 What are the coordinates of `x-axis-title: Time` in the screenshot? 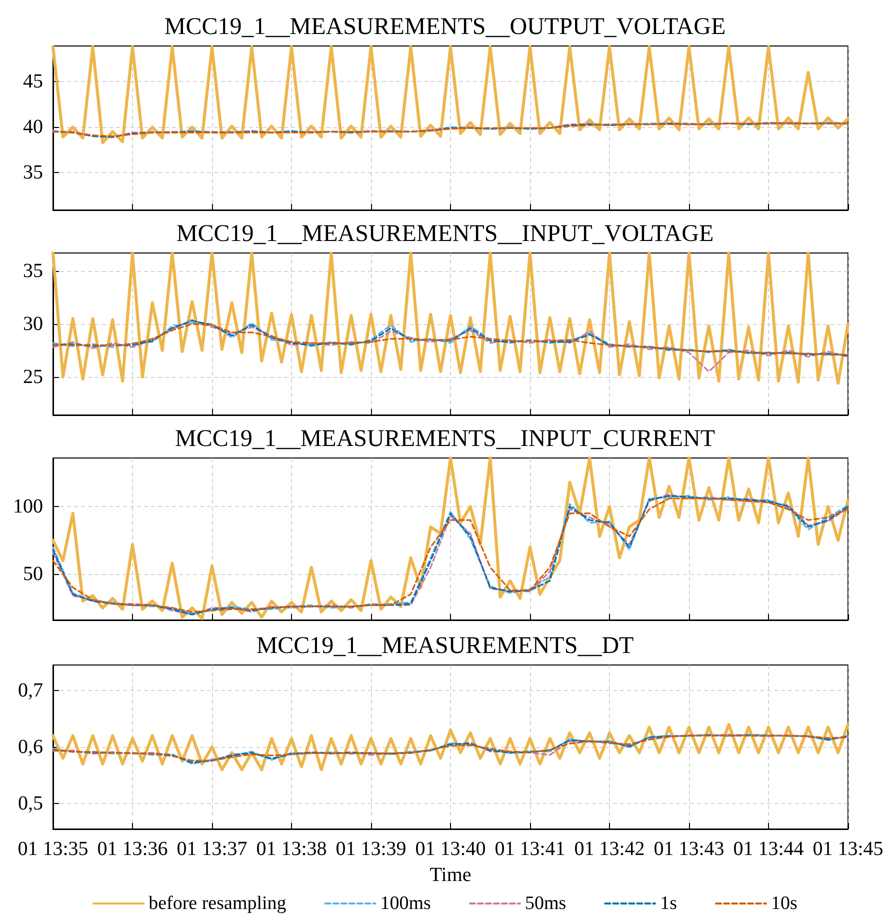 It's located at (451, 875).